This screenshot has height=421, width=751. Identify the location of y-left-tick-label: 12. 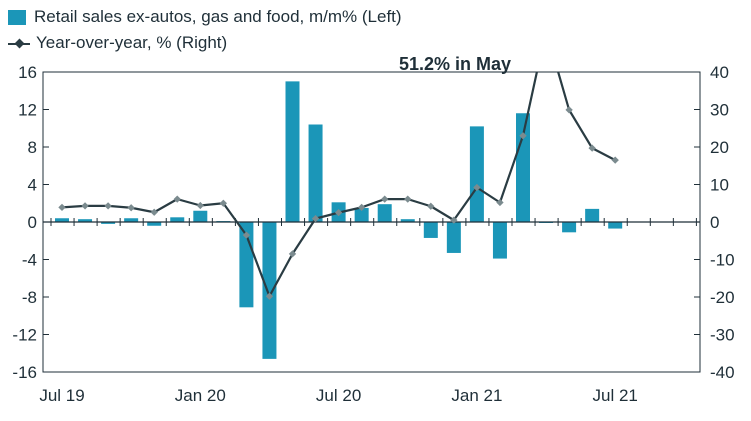
(27, 110).